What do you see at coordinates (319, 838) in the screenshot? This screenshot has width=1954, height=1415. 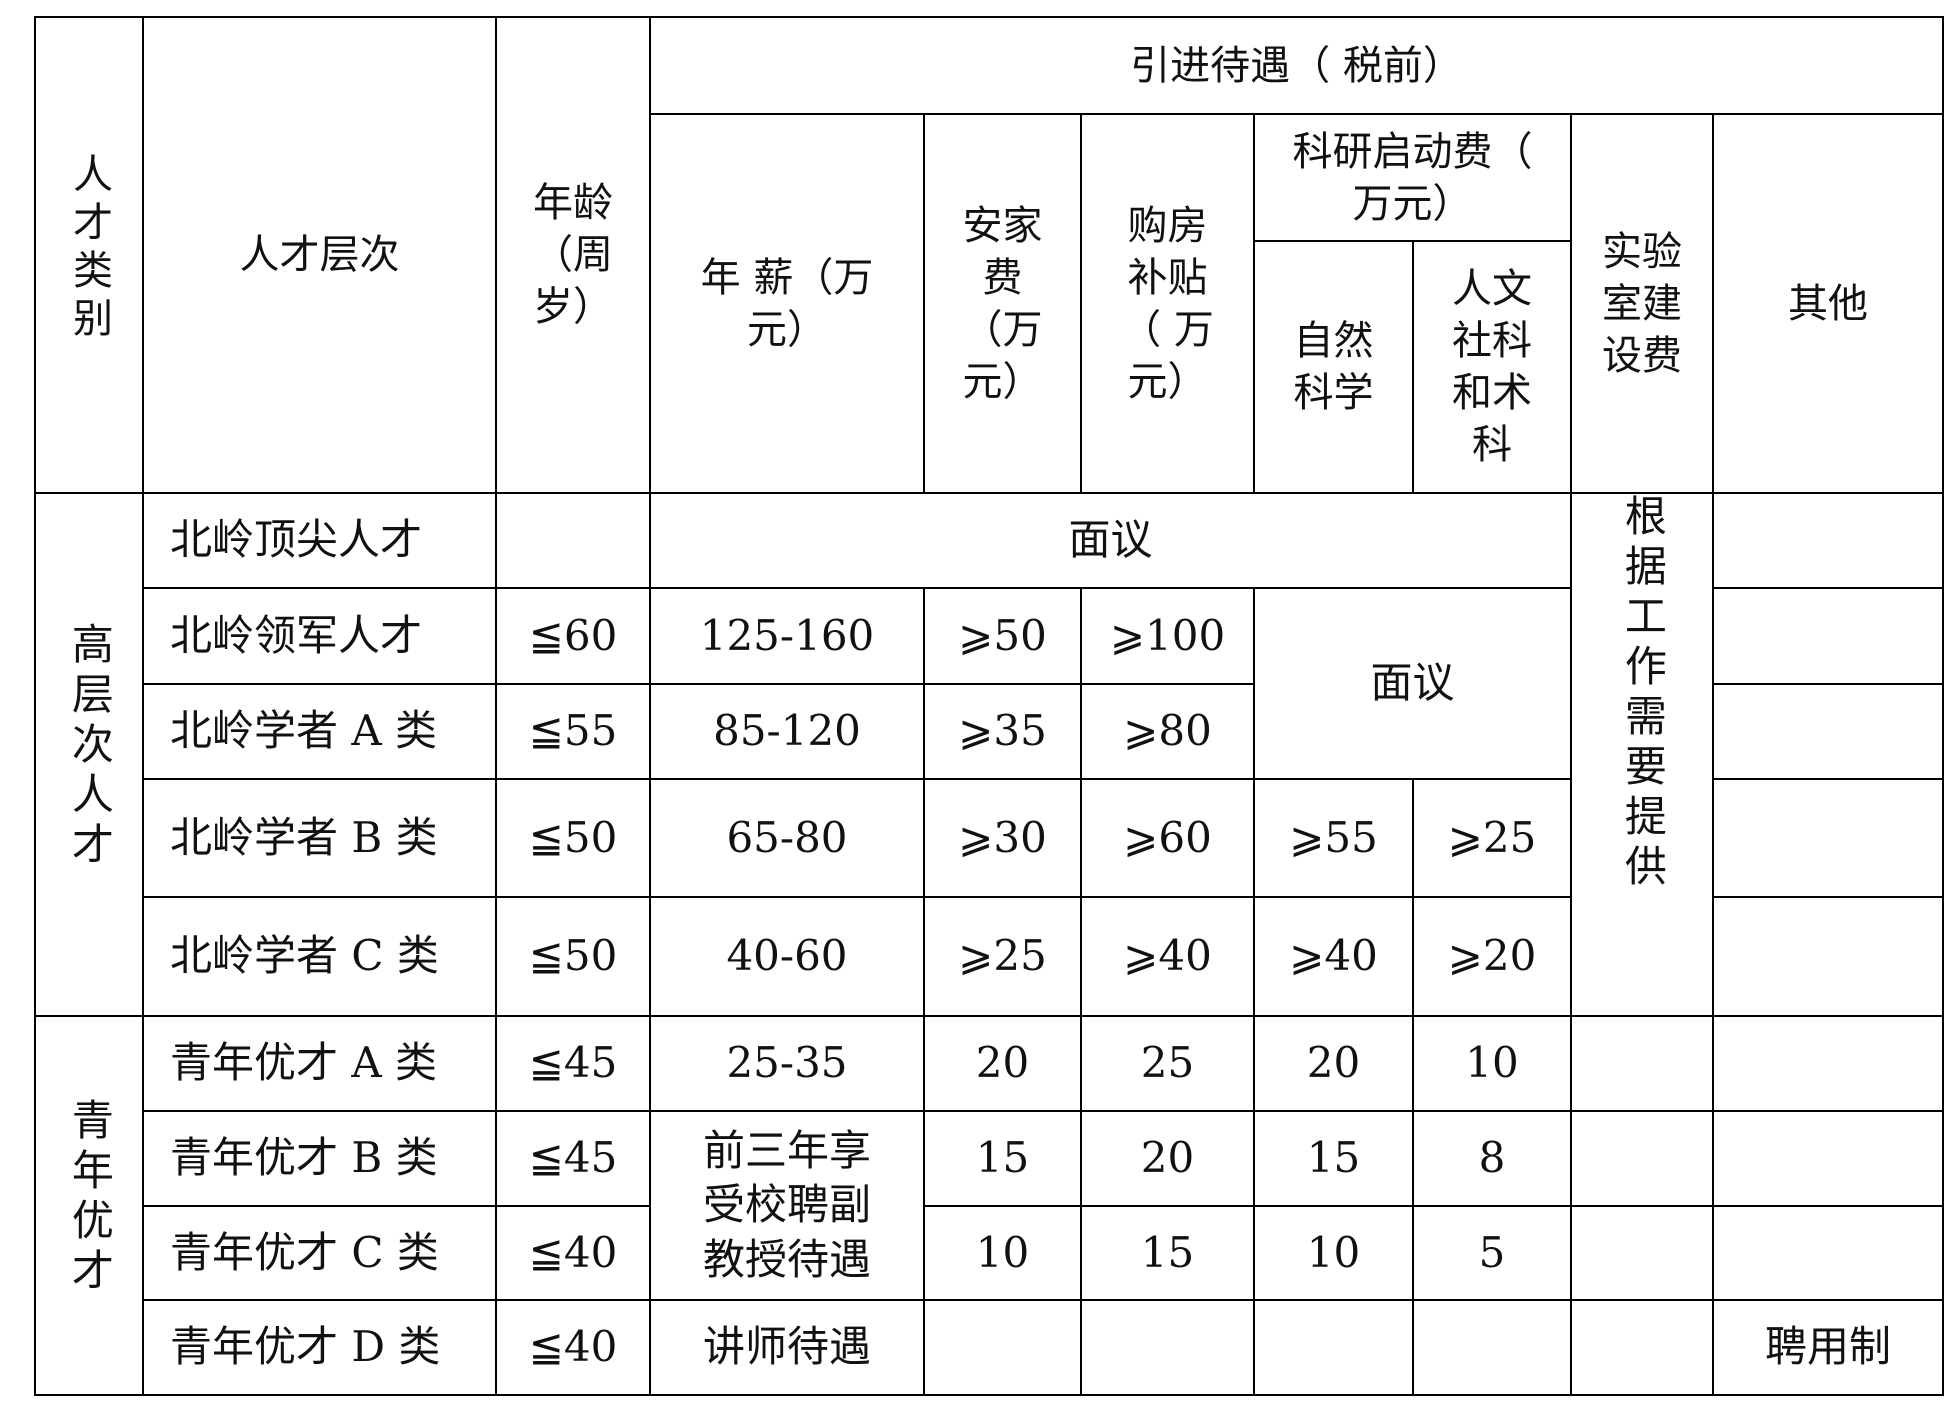 I see `level-cell: 北岭学者 B 类` at bounding box center [319, 838].